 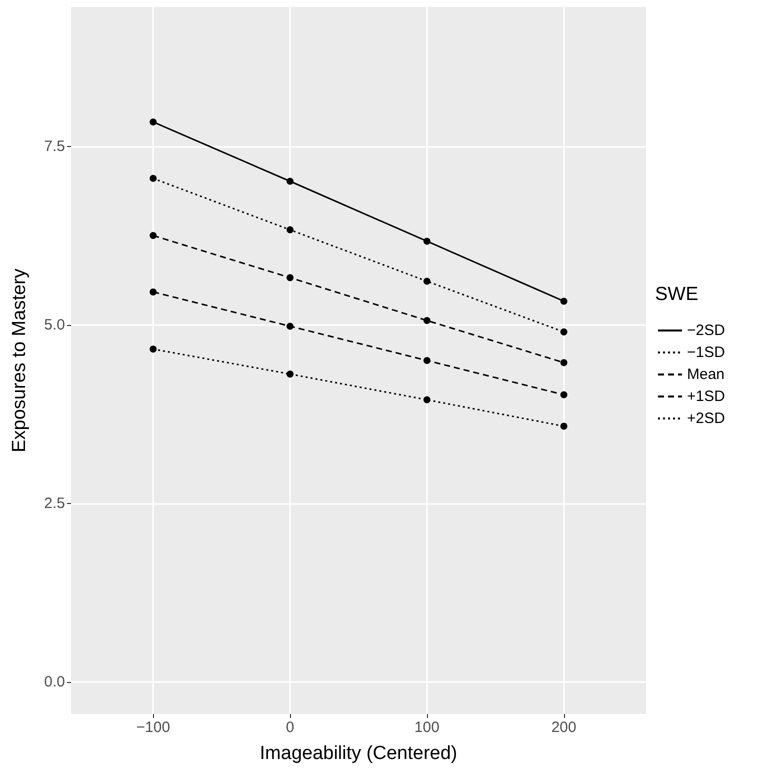 What do you see at coordinates (676, 294) in the screenshot?
I see `legend-title: SWE` at bounding box center [676, 294].